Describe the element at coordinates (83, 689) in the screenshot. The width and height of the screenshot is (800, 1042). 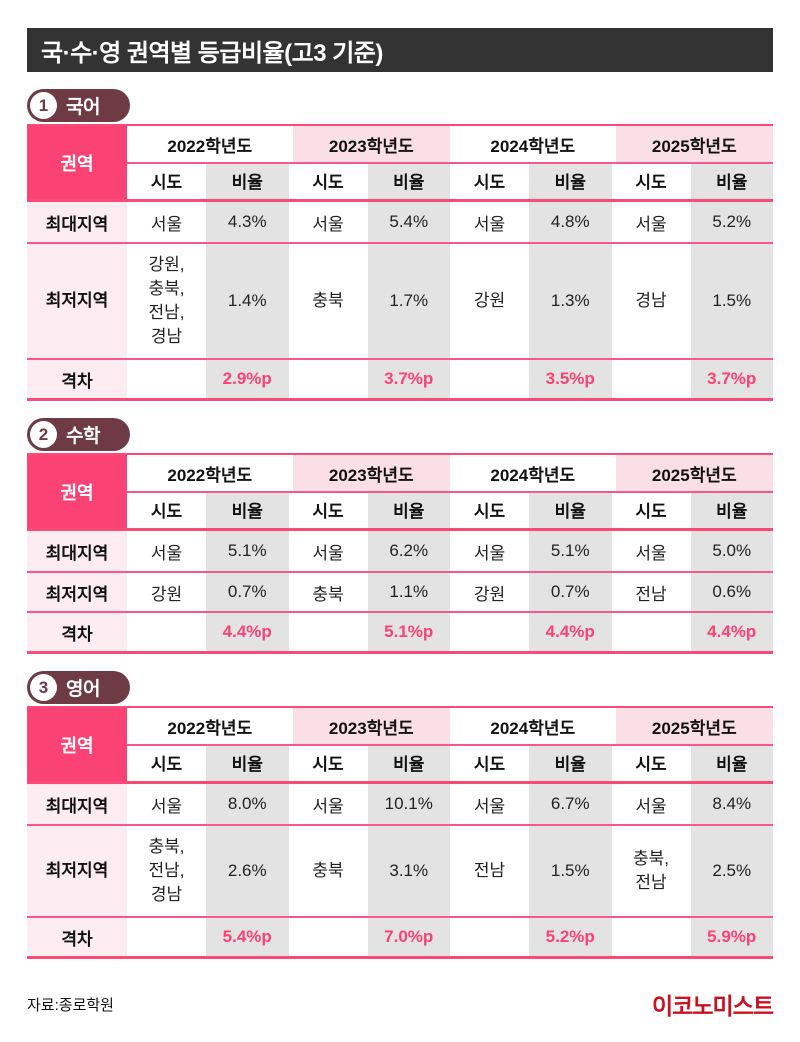
I see `section-subject-label: 영어` at that location.